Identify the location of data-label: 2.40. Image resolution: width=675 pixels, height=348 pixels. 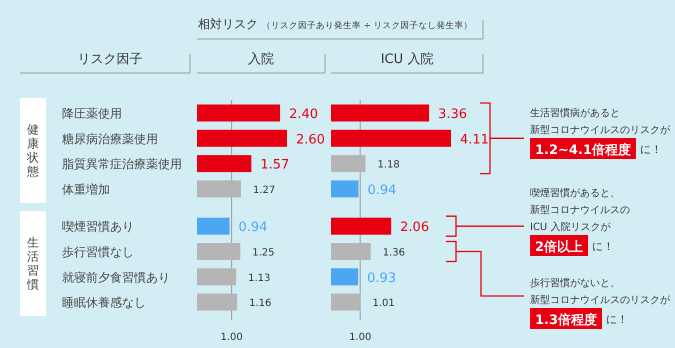
(303, 114).